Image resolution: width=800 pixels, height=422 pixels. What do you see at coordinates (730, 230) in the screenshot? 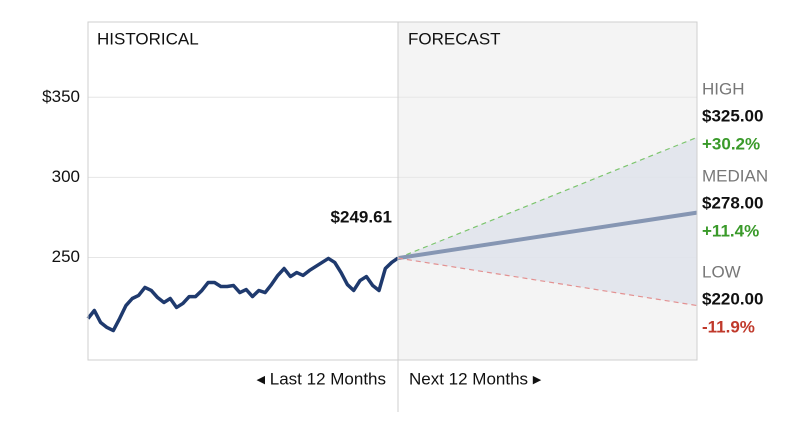
I see `forecast-change: +11.4%` at bounding box center [730, 230].